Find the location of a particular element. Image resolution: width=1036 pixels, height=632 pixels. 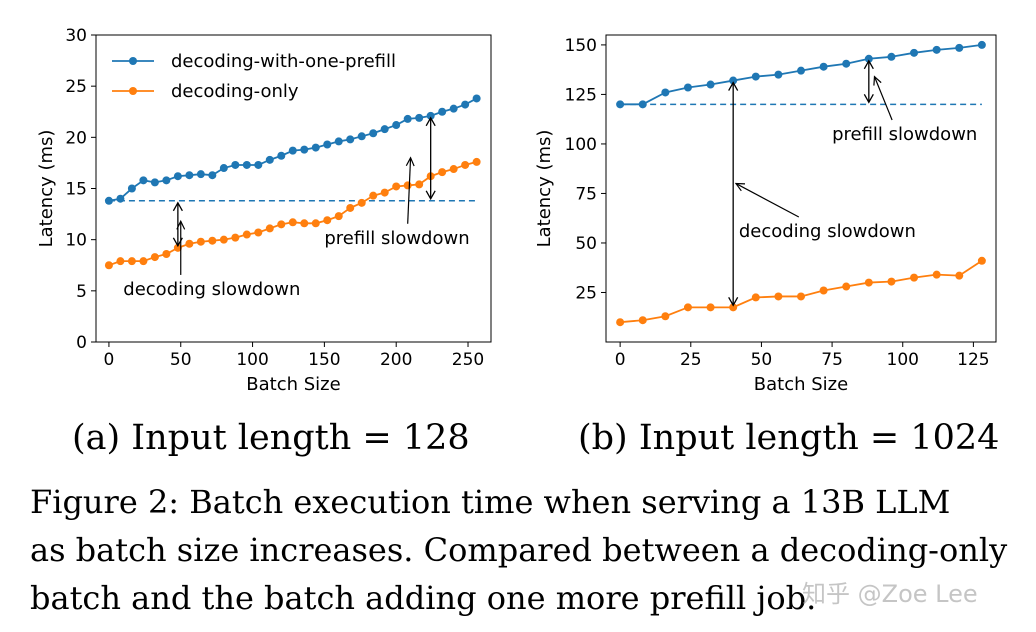

annotation-text: prefill slowdown is located at coordinates (396, 238).